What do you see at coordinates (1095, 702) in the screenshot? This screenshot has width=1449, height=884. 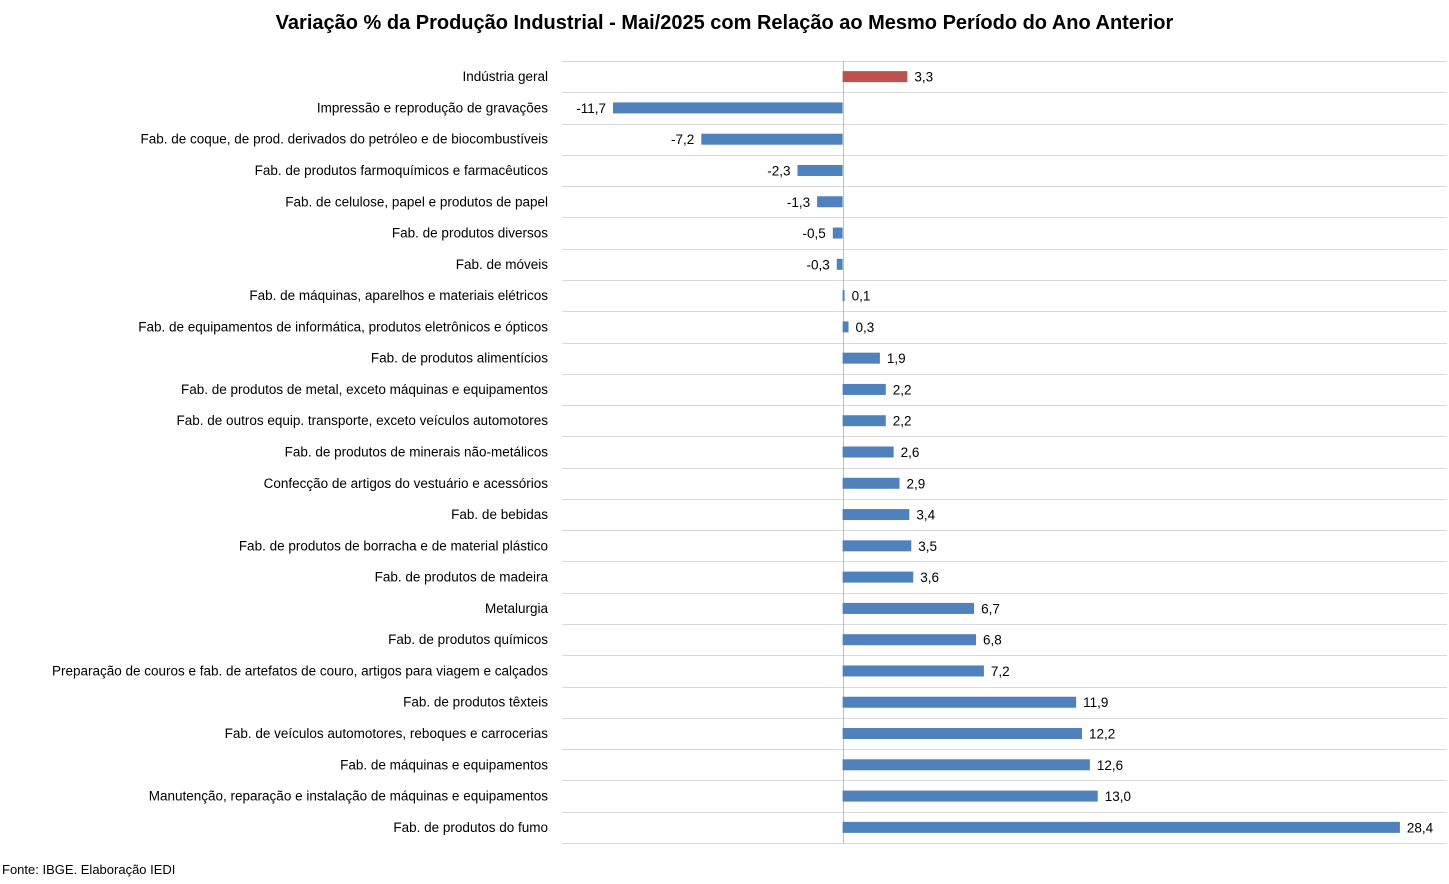 I see `data-label: 11,9` at bounding box center [1095, 702].